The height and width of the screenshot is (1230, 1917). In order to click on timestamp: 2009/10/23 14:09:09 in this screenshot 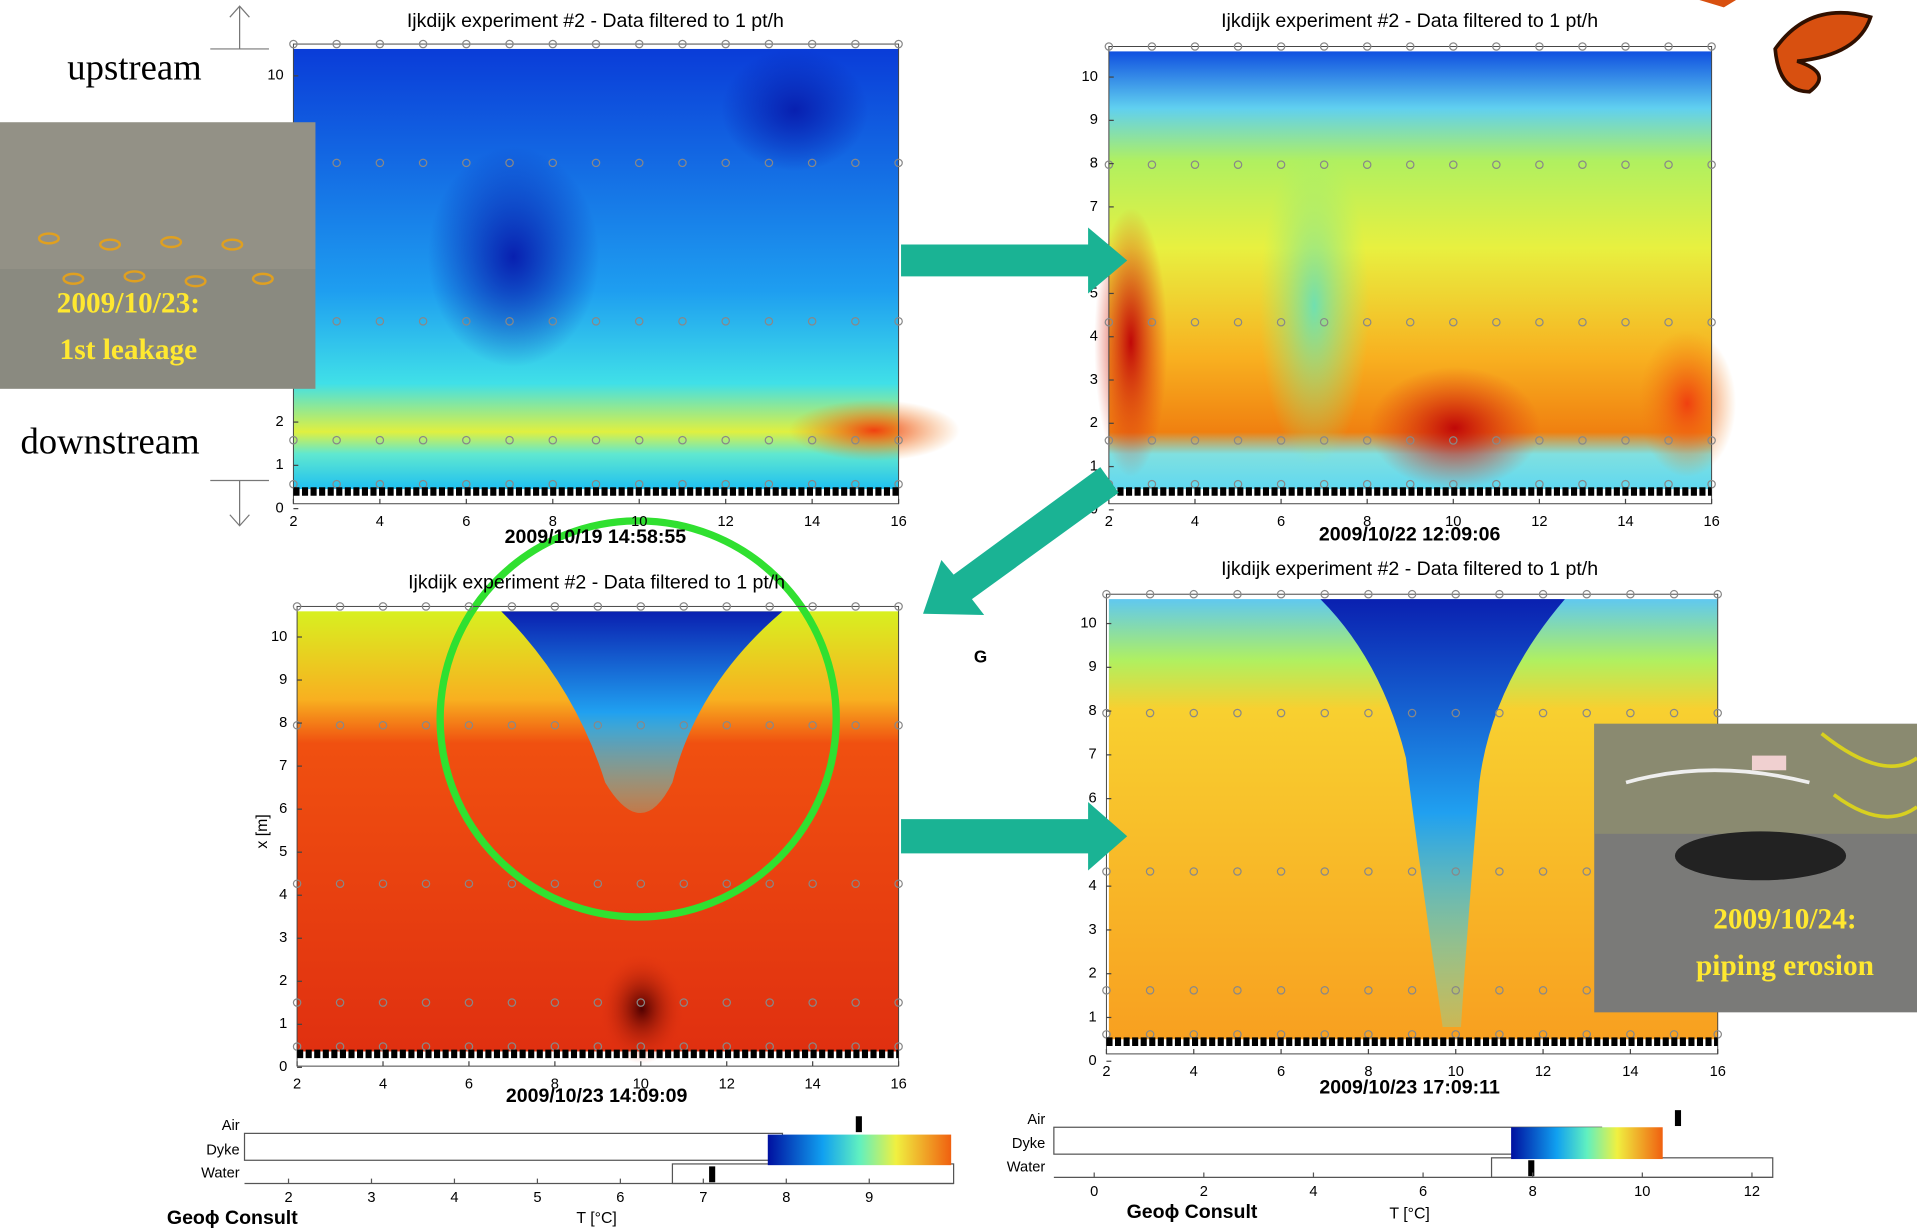, I will do `click(597, 1096)`.